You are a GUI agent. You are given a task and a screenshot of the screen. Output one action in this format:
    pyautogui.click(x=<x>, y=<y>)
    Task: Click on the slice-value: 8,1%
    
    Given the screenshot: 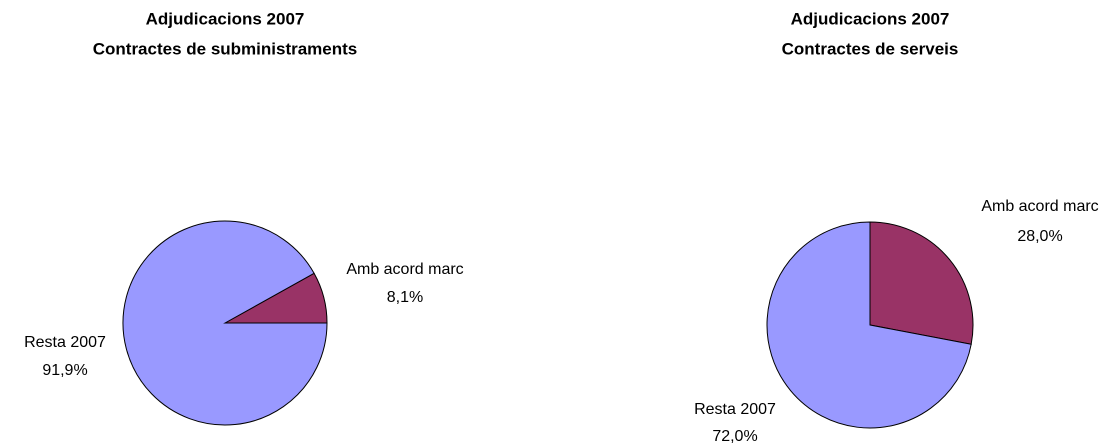 What is the action you would take?
    pyautogui.click(x=405, y=297)
    